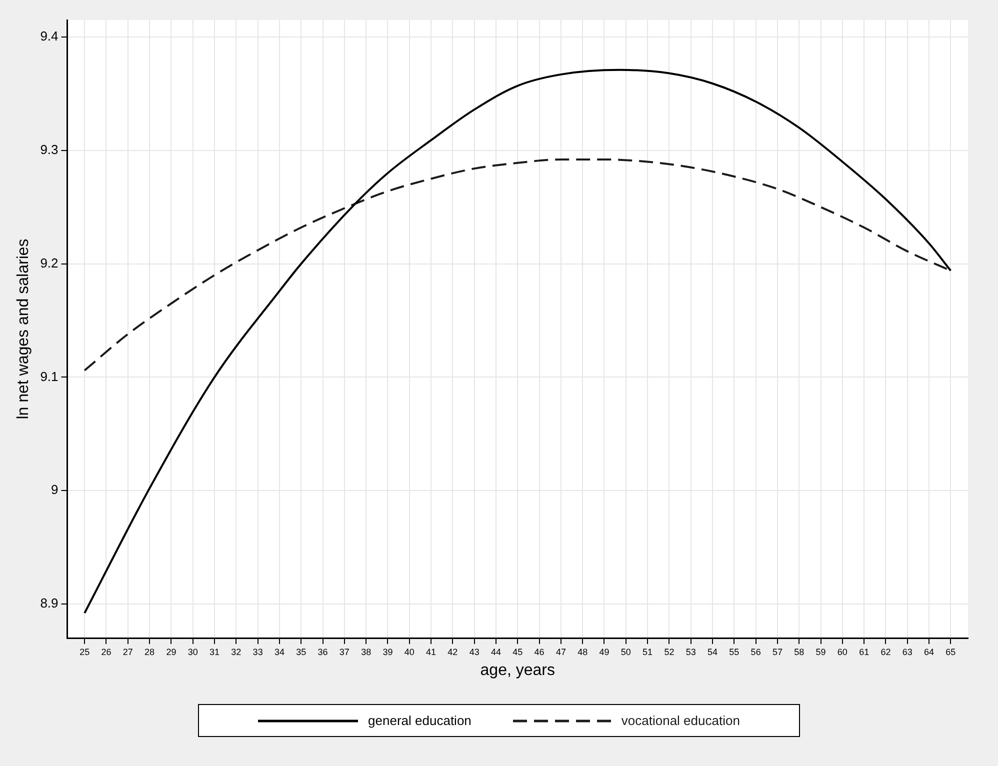  What do you see at coordinates (799, 651) in the screenshot?
I see `x-tick-label: 58` at bounding box center [799, 651].